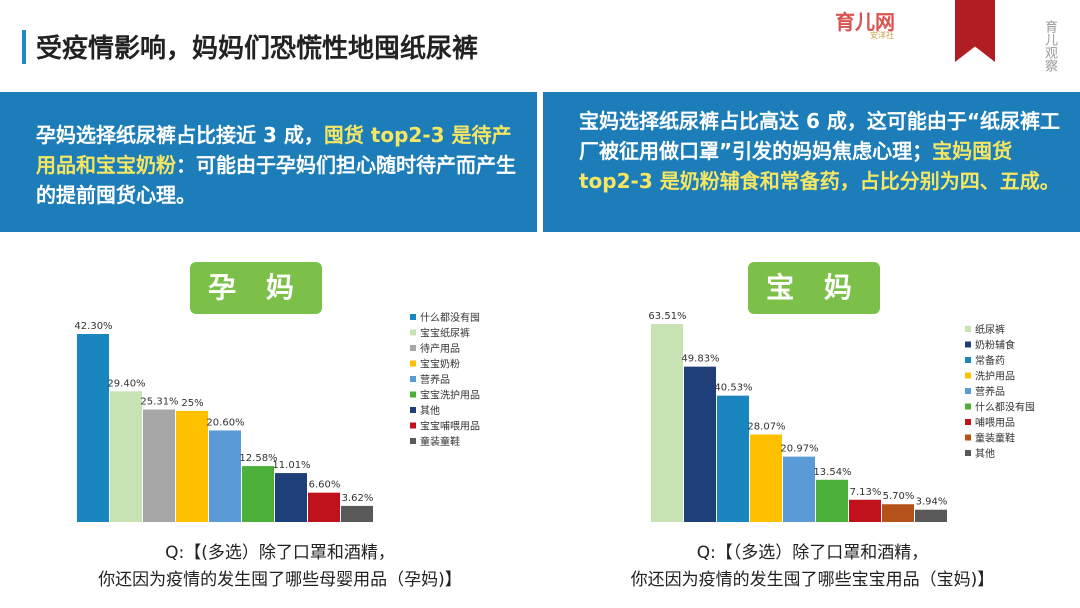  I want to click on left-legend-label-0: 什么都没有囤, so click(450, 317).